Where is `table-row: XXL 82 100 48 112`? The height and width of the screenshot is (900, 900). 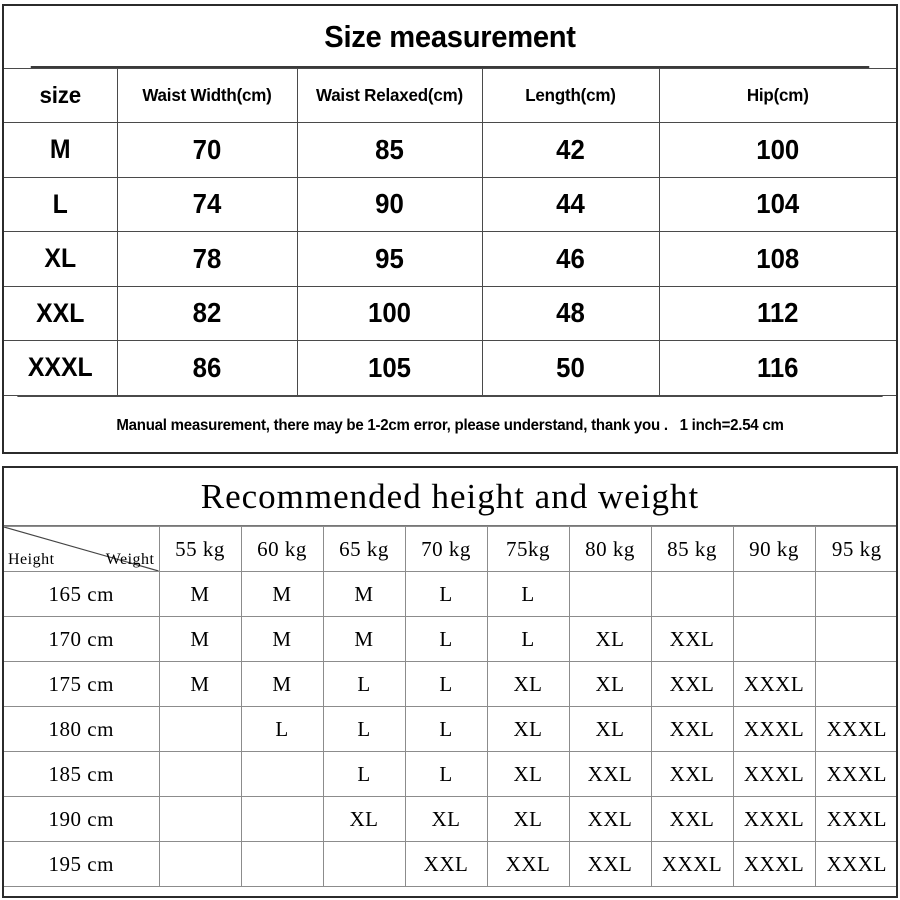
table-row: XXL 82 100 48 112 is located at coordinates (450, 313).